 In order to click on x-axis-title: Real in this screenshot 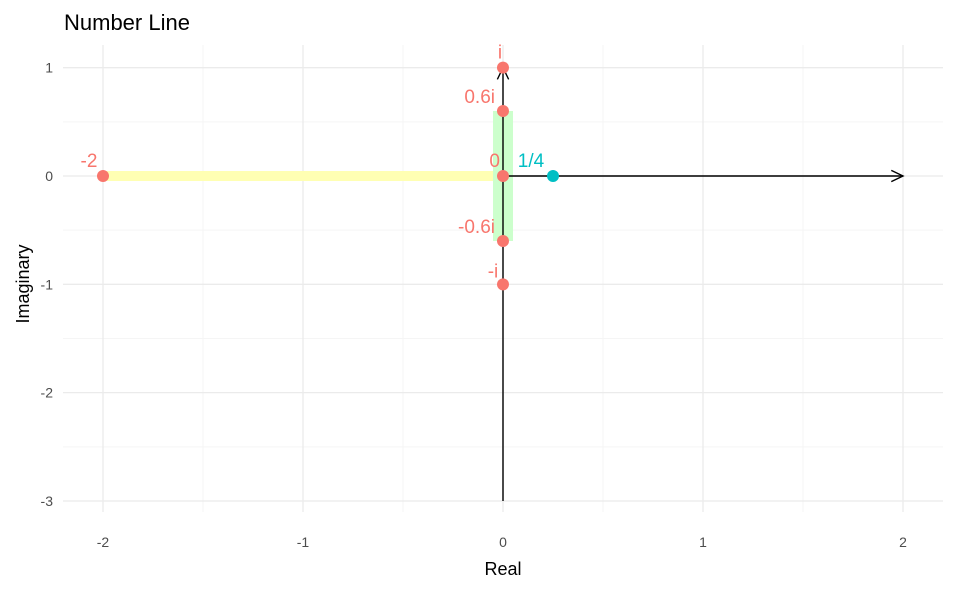, I will do `click(502, 569)`.